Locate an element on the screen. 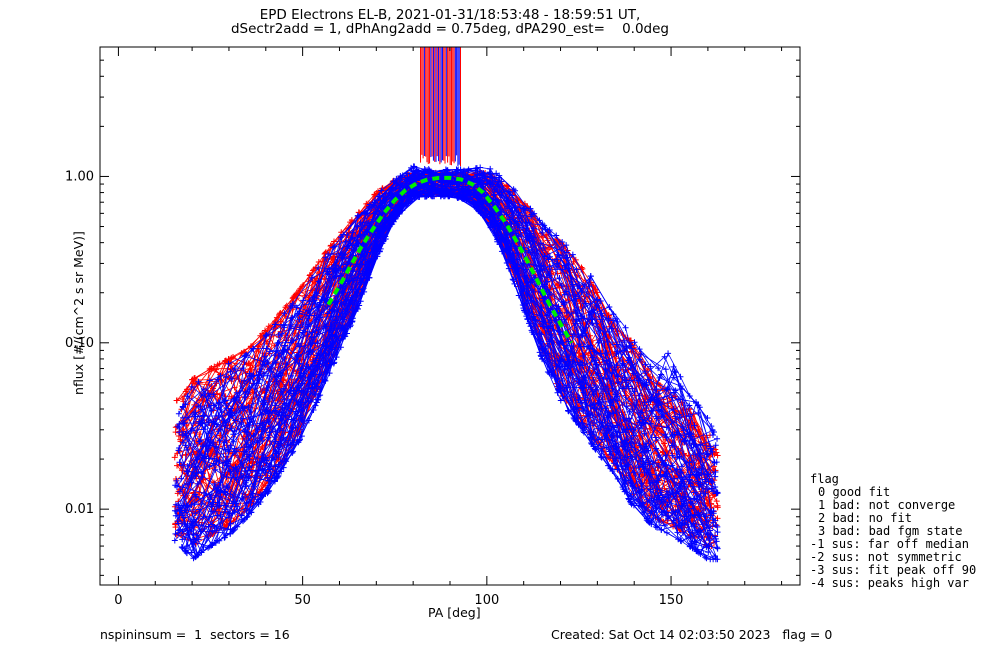 The image size is (1000, 650). legend-entry: -4 sus: peaks high var is located at coordinates (889, 583).